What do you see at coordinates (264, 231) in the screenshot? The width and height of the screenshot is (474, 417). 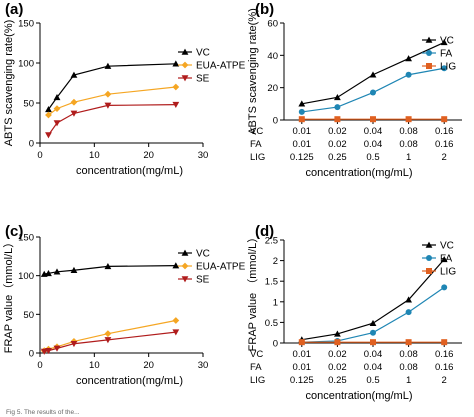 I see `panel-letter: (d)` at bounding box center [264, 231].